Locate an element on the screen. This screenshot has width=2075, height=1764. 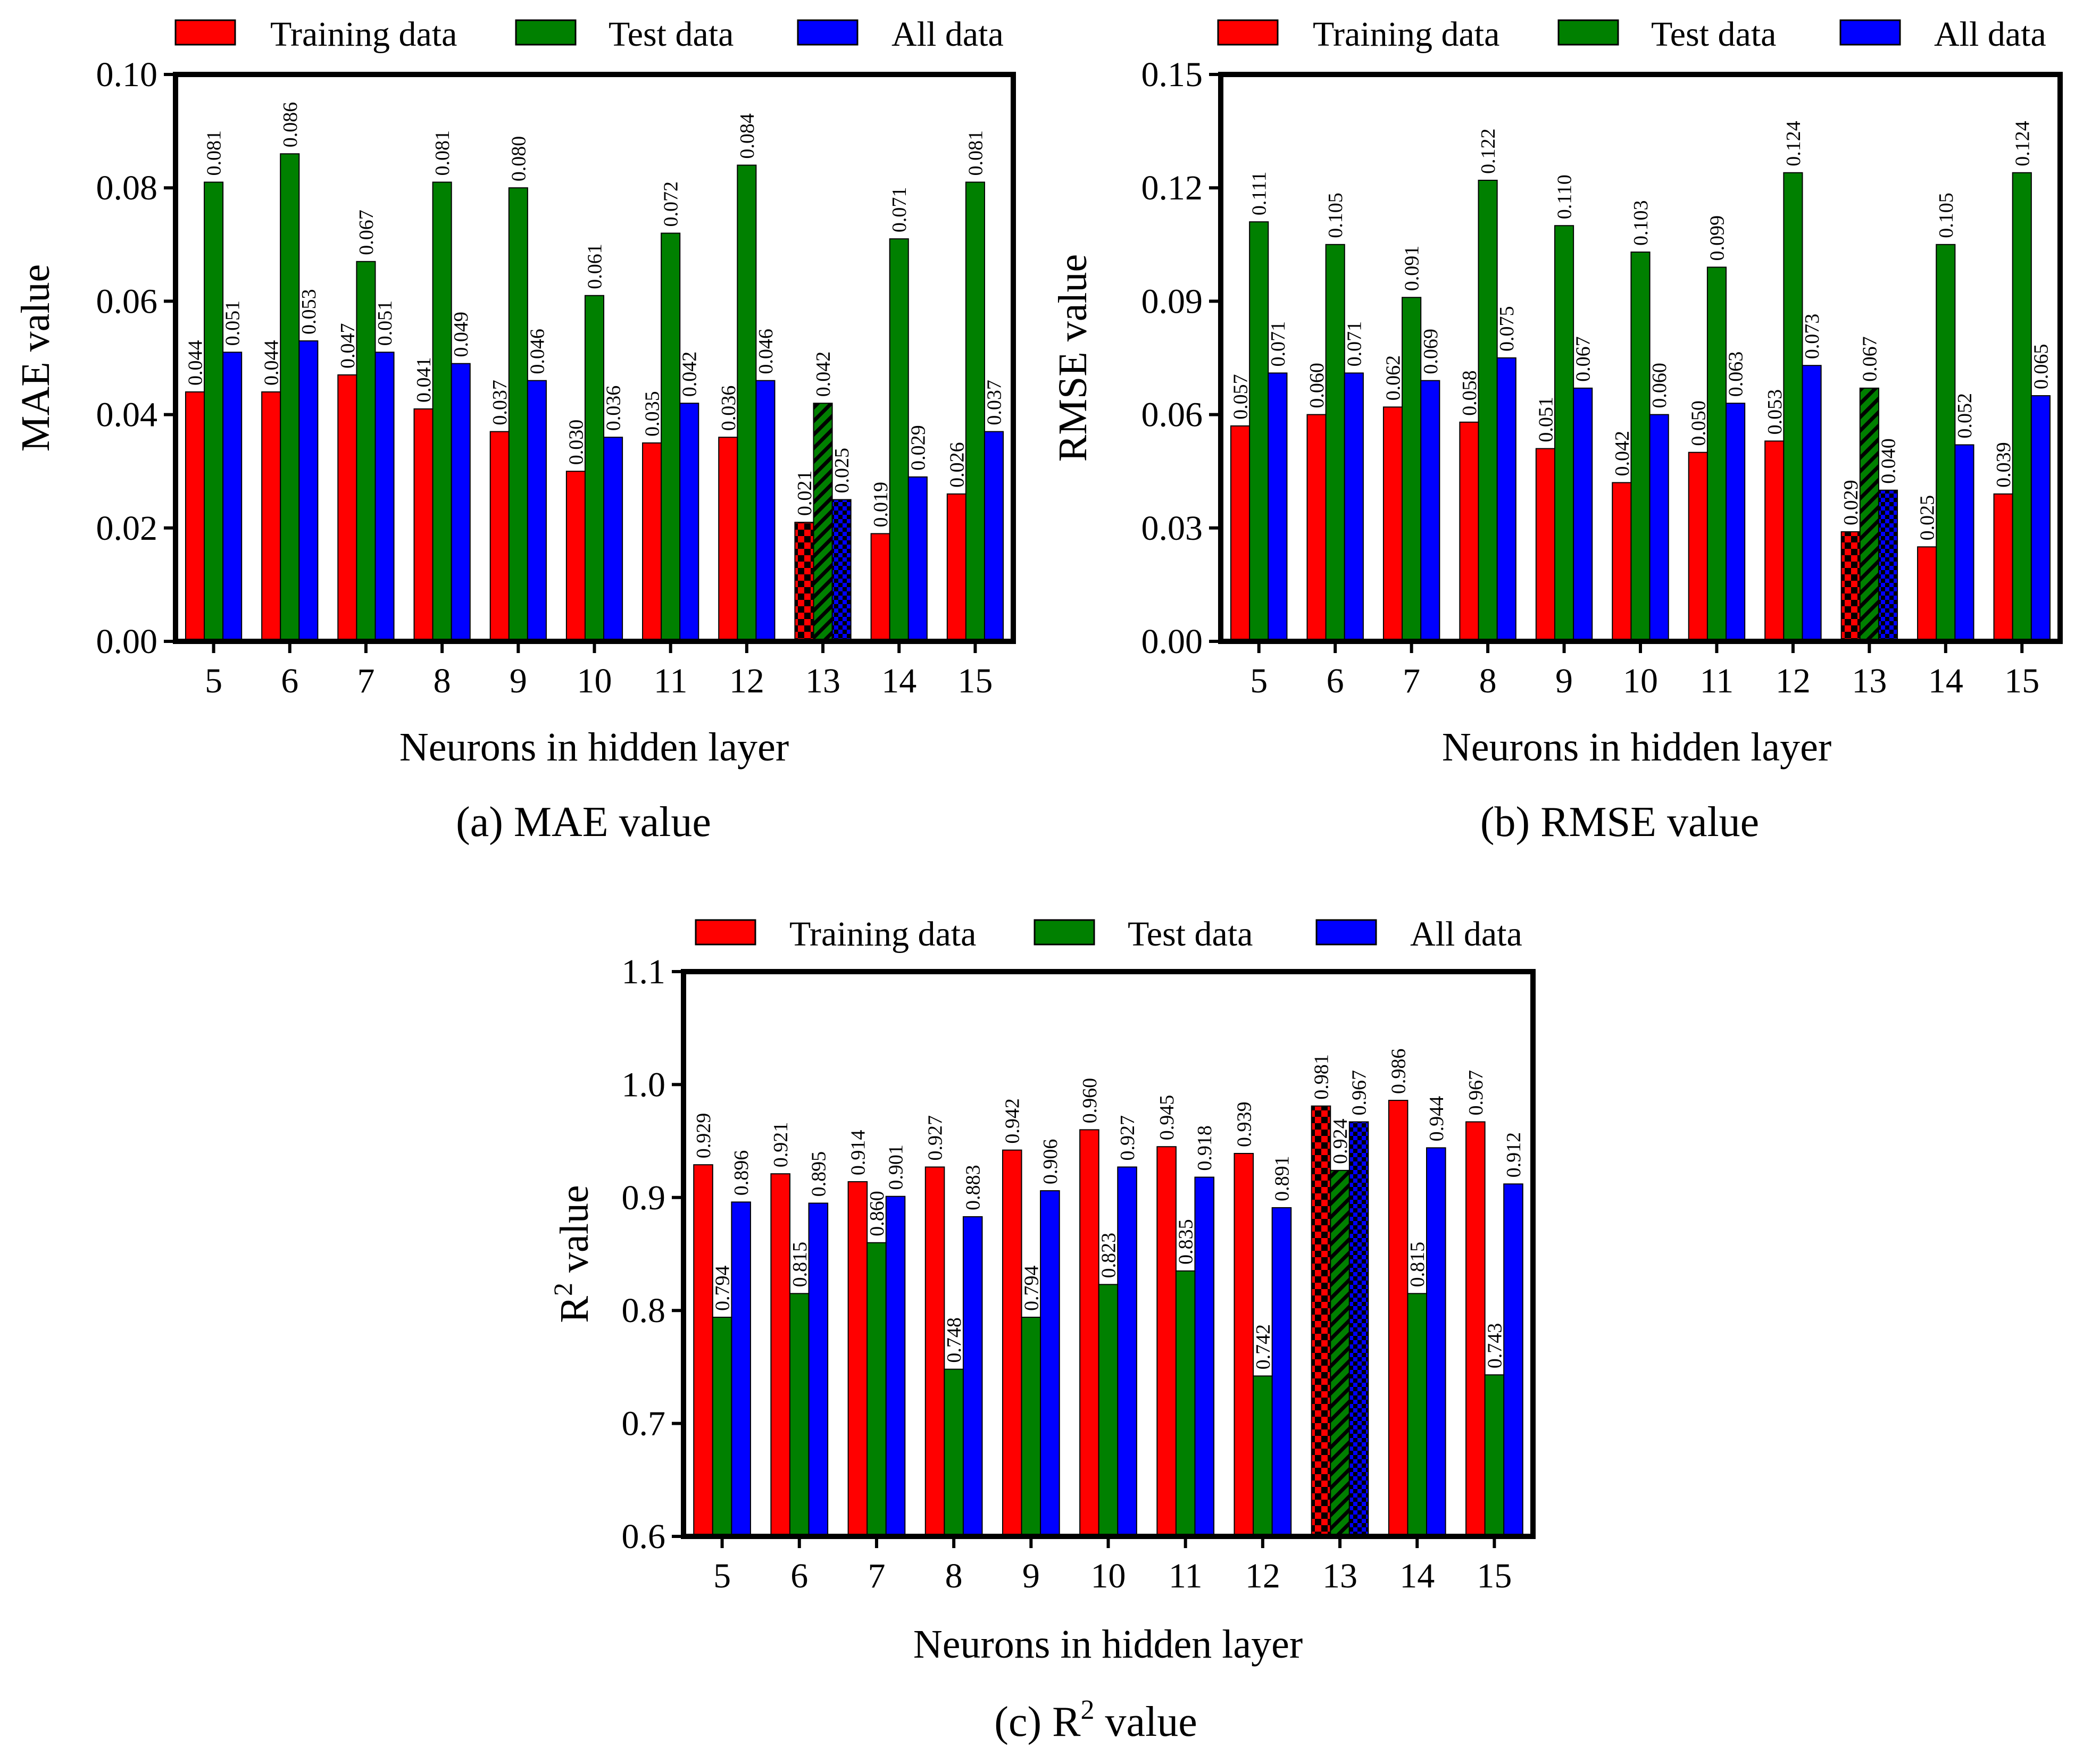
data-label-test-14: 0.105 is located at coordinates (1946, 216).